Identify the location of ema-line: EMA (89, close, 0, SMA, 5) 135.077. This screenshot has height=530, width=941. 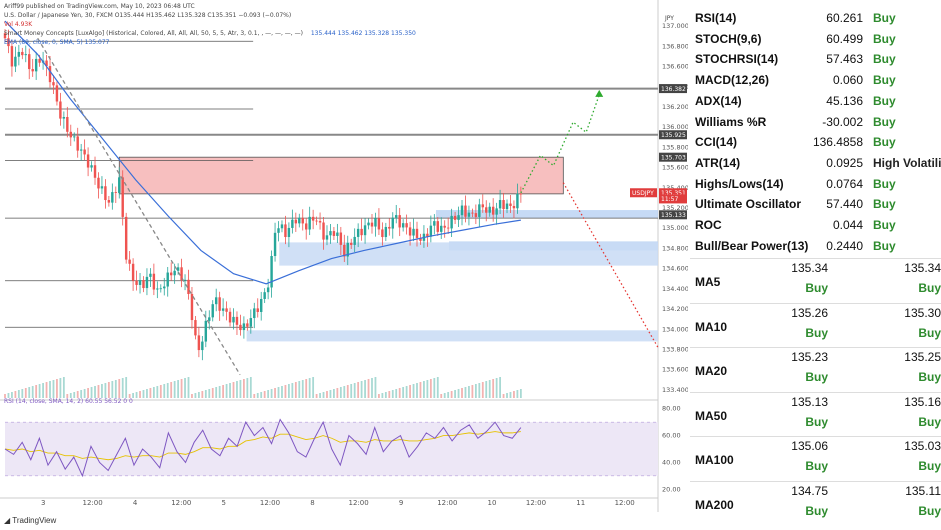
(57, 42).